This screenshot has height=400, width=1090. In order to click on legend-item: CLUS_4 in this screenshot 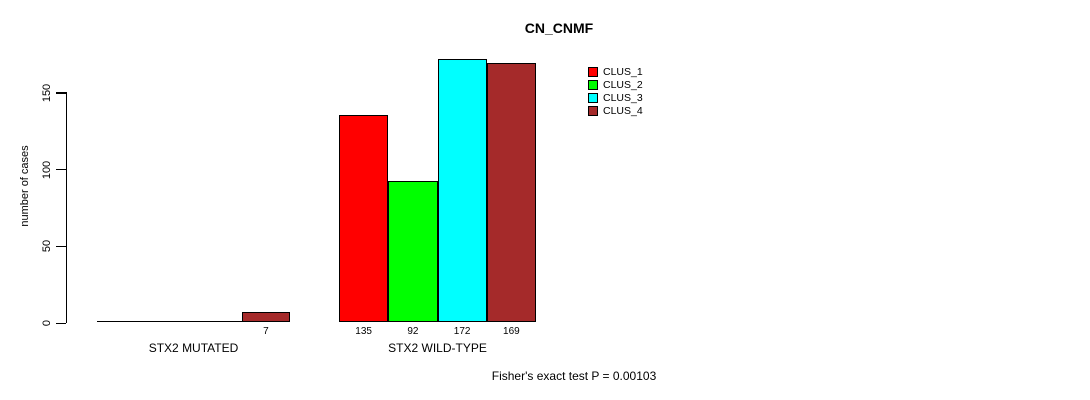, I will do `click(615, 110)`.